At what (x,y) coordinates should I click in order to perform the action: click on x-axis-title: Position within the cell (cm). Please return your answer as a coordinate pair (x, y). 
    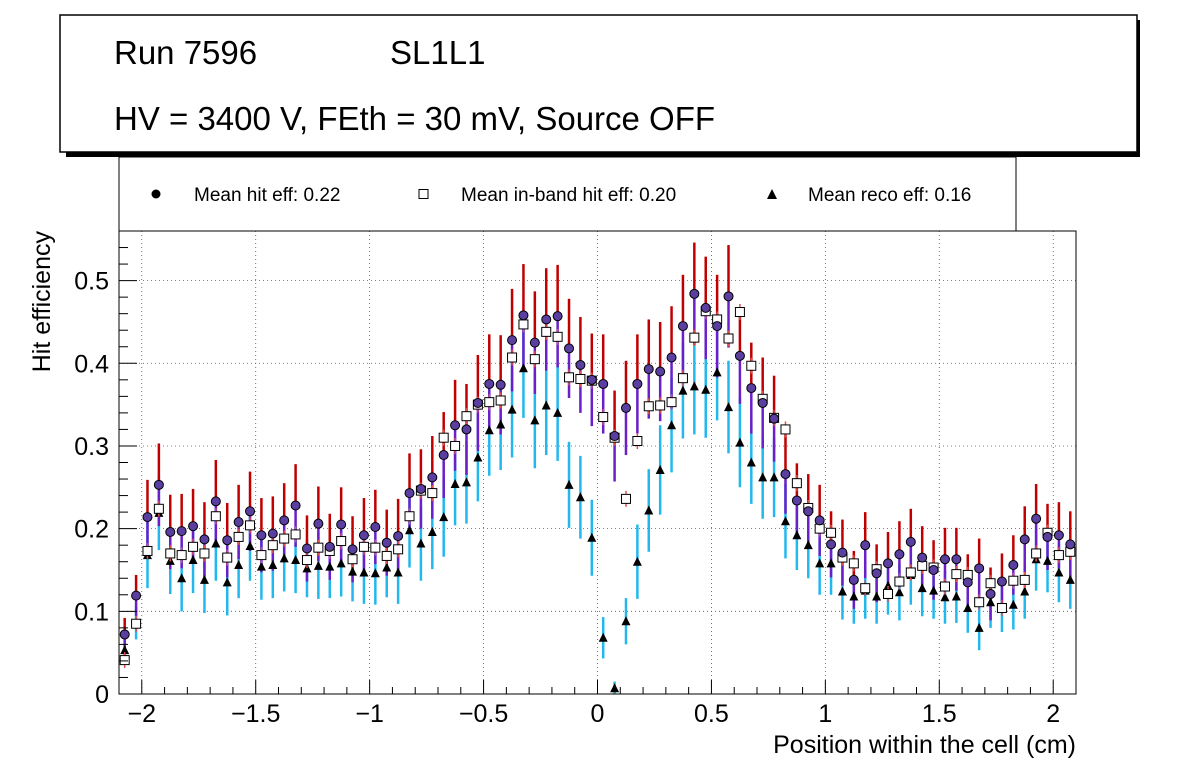
    Looking at the image, I should click on (924, 745).